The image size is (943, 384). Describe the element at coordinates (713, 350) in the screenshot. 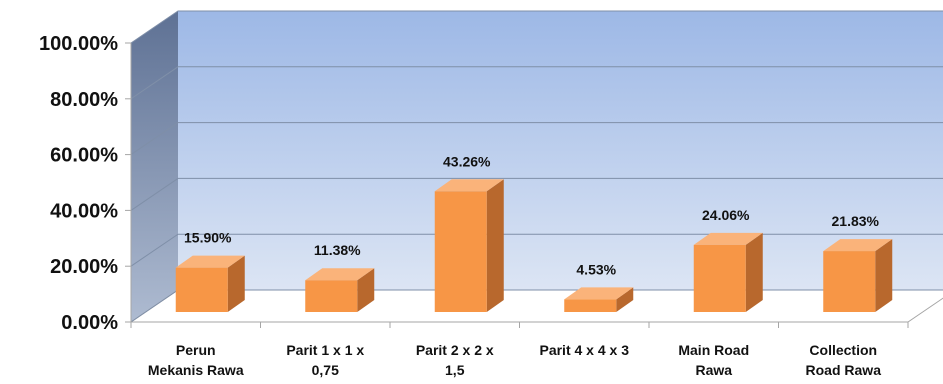

I see `x-tick-label-line: Main Road` at that location.